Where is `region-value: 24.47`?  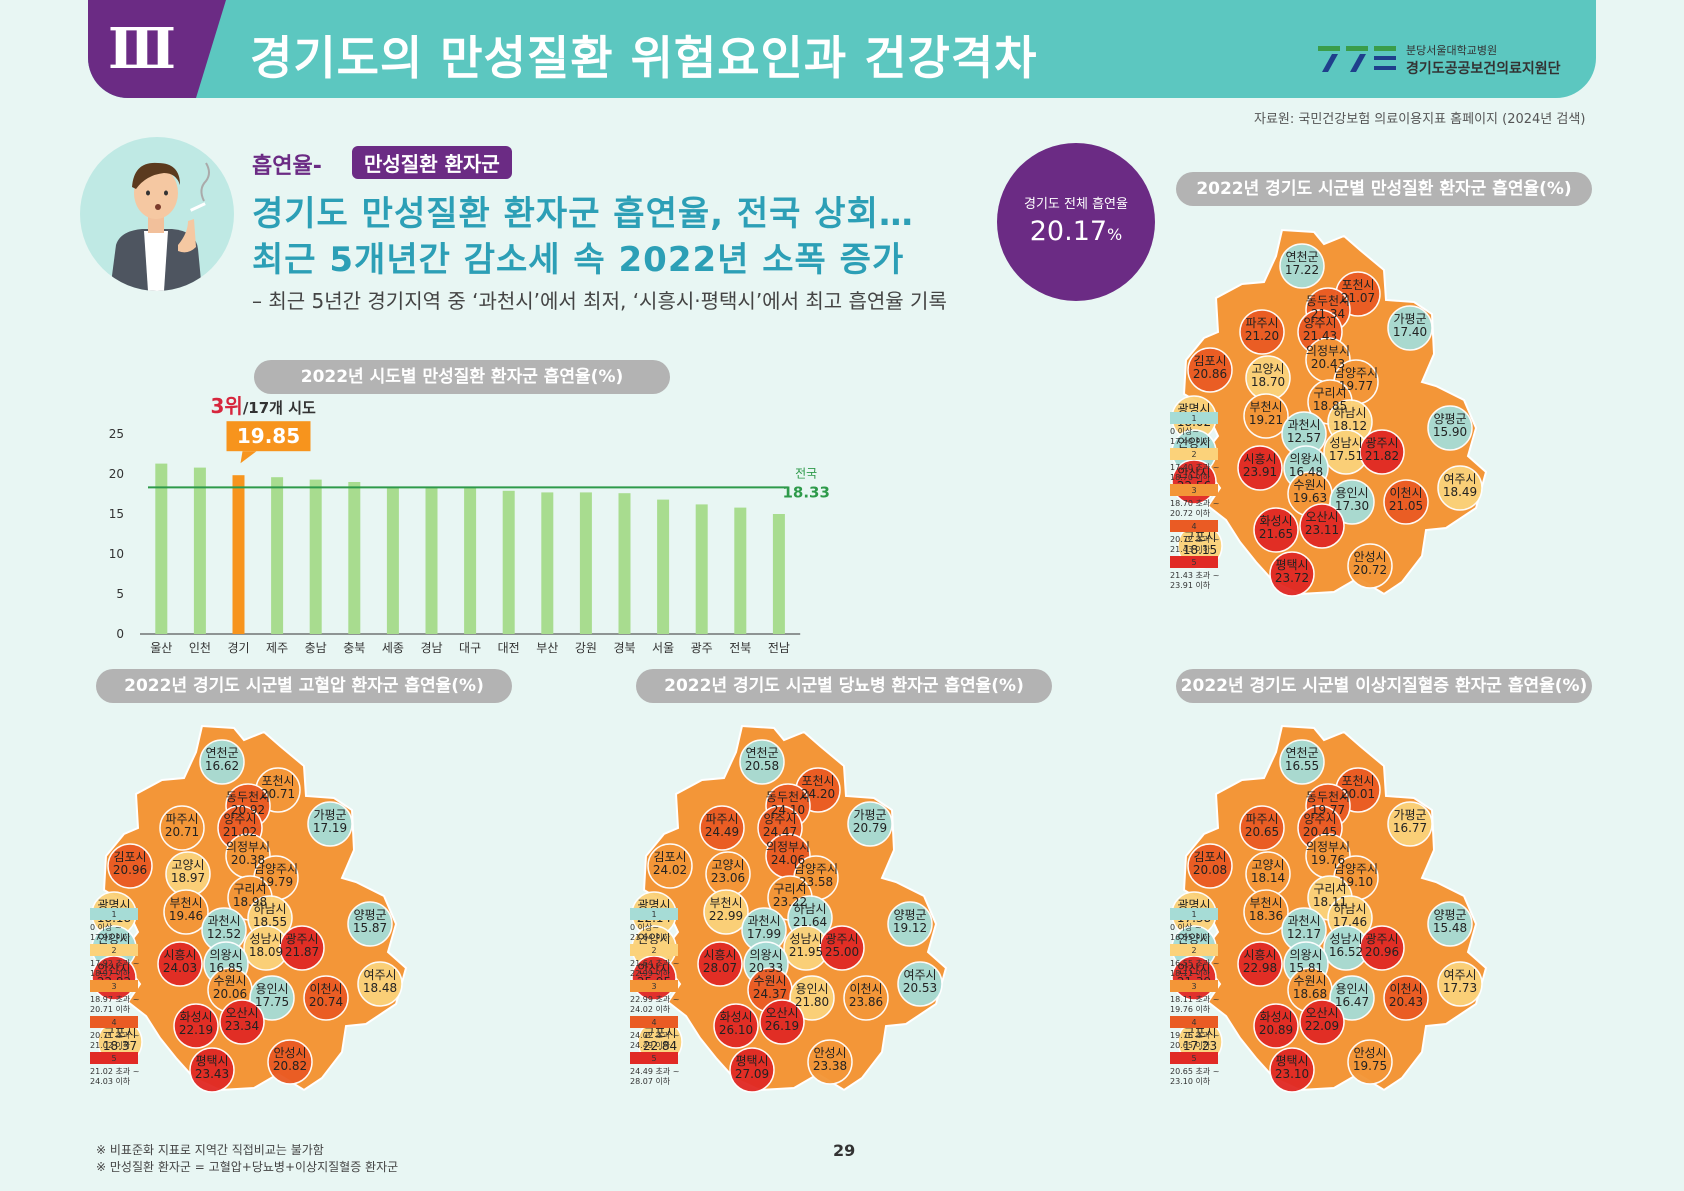
region-value: 24.47 is located at coordinates (780, 832).